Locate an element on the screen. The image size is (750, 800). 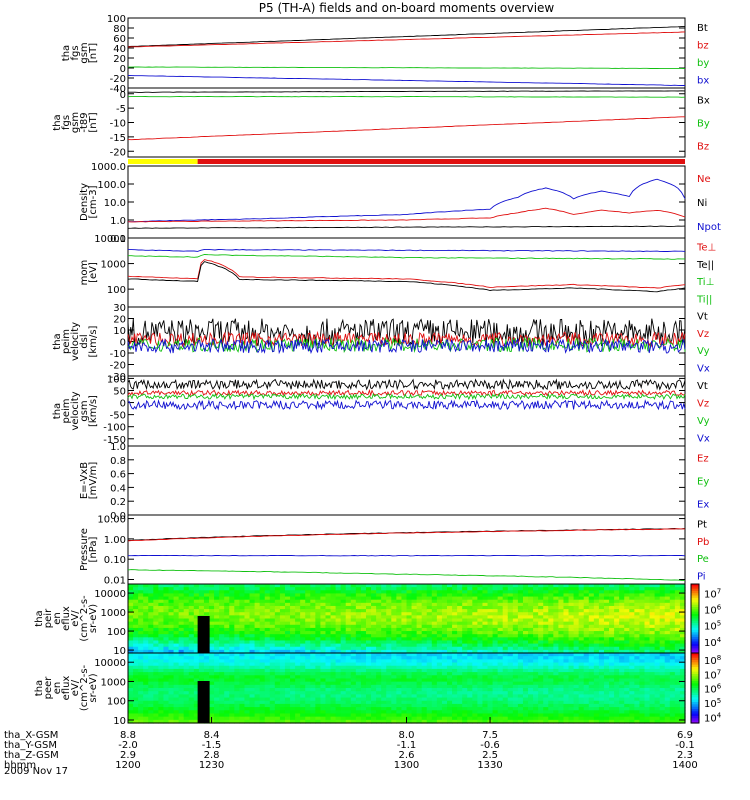
legend-entry-Pe: Pe is located at coordinates (703, 559).